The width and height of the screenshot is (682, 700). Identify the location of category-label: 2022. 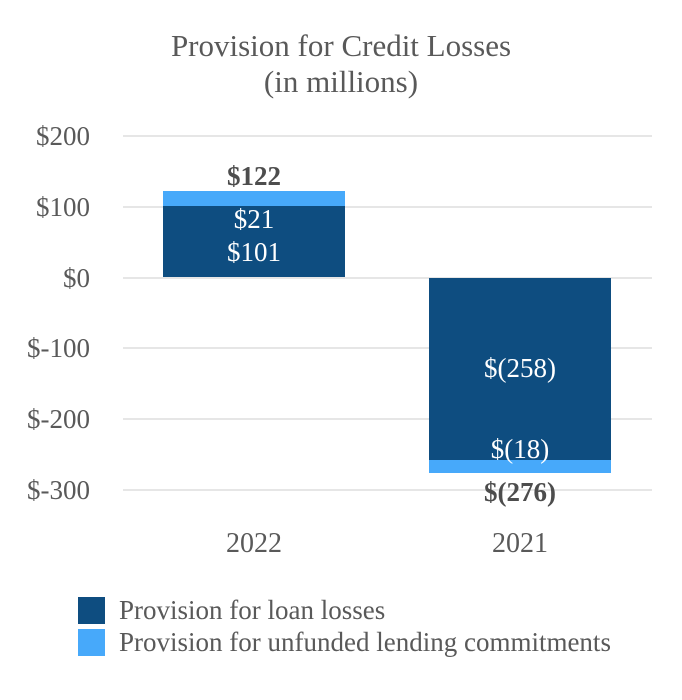
(254, 543).